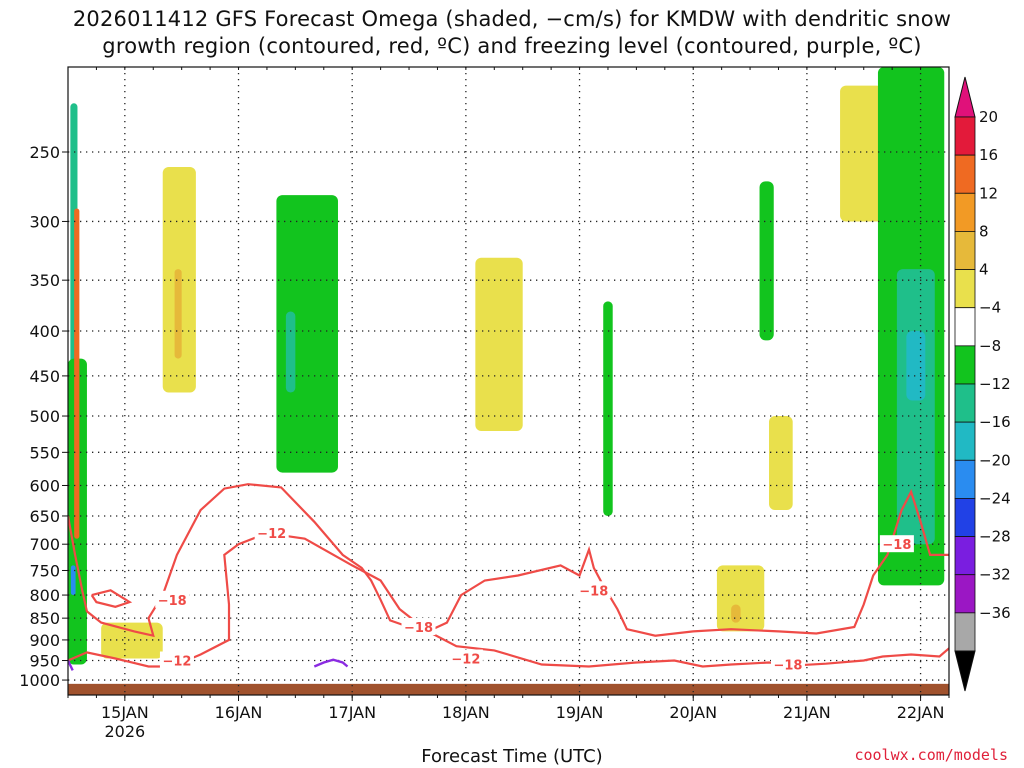 Image resolution: width=1024 pixels, height=768 pixels. I want to click on omega-jan21-sink, so click(861, 153).